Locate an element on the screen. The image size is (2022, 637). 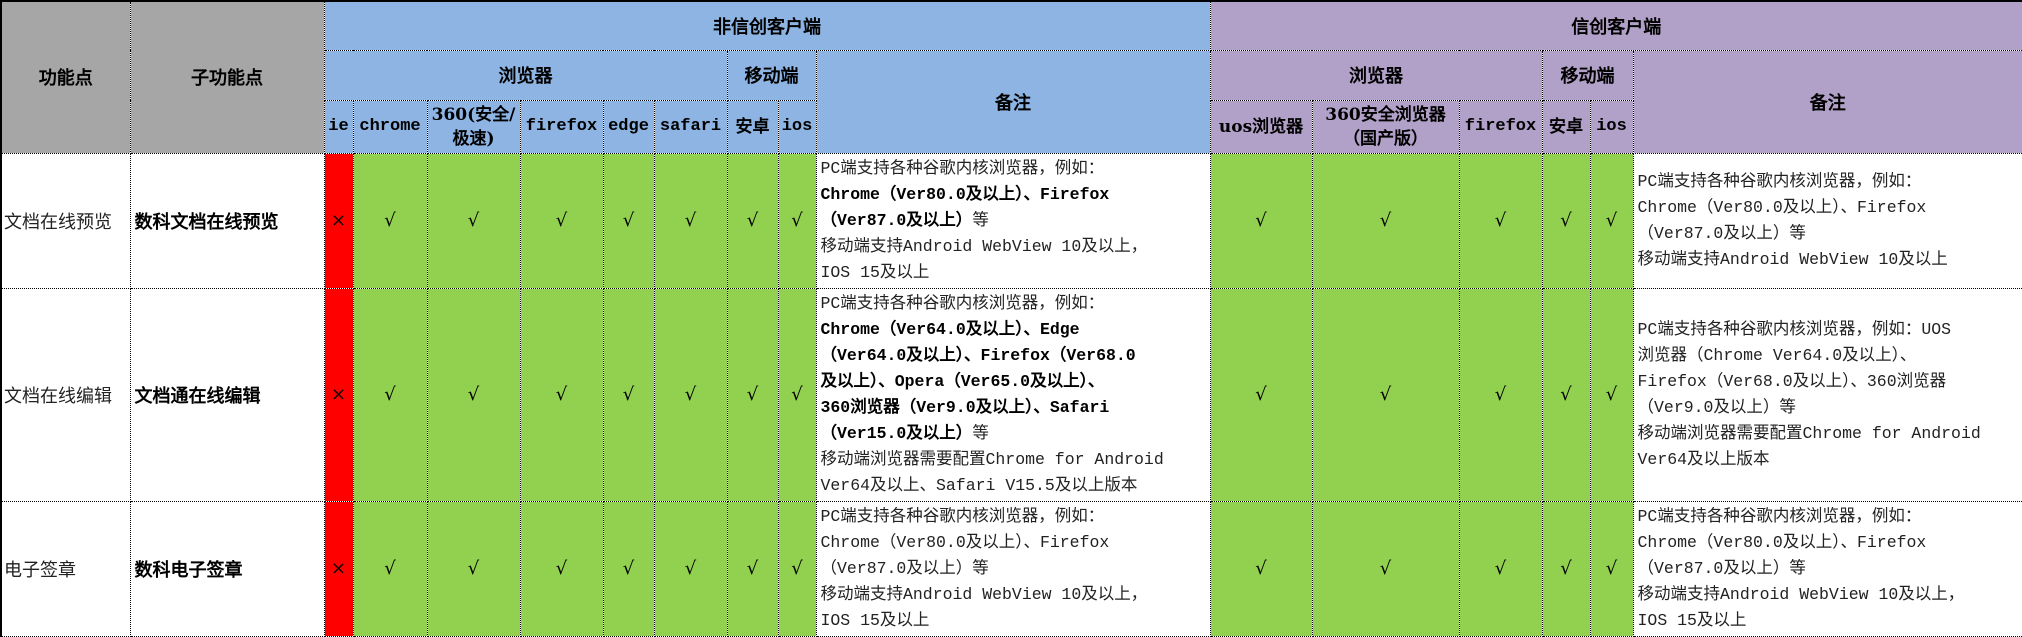
remark-line: Ver64及以上版本 is located at coordinates (1828, 460).